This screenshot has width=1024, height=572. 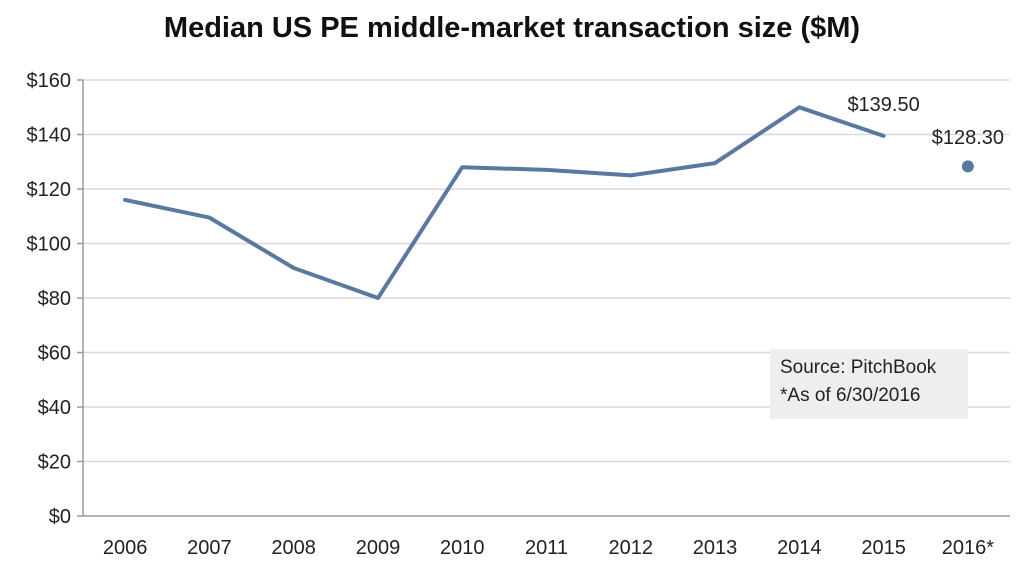 What do you see at coordinates (968, 548) in the screenshot?
I see `x-tick-label: 2016*` at bounding box center [968, 548].